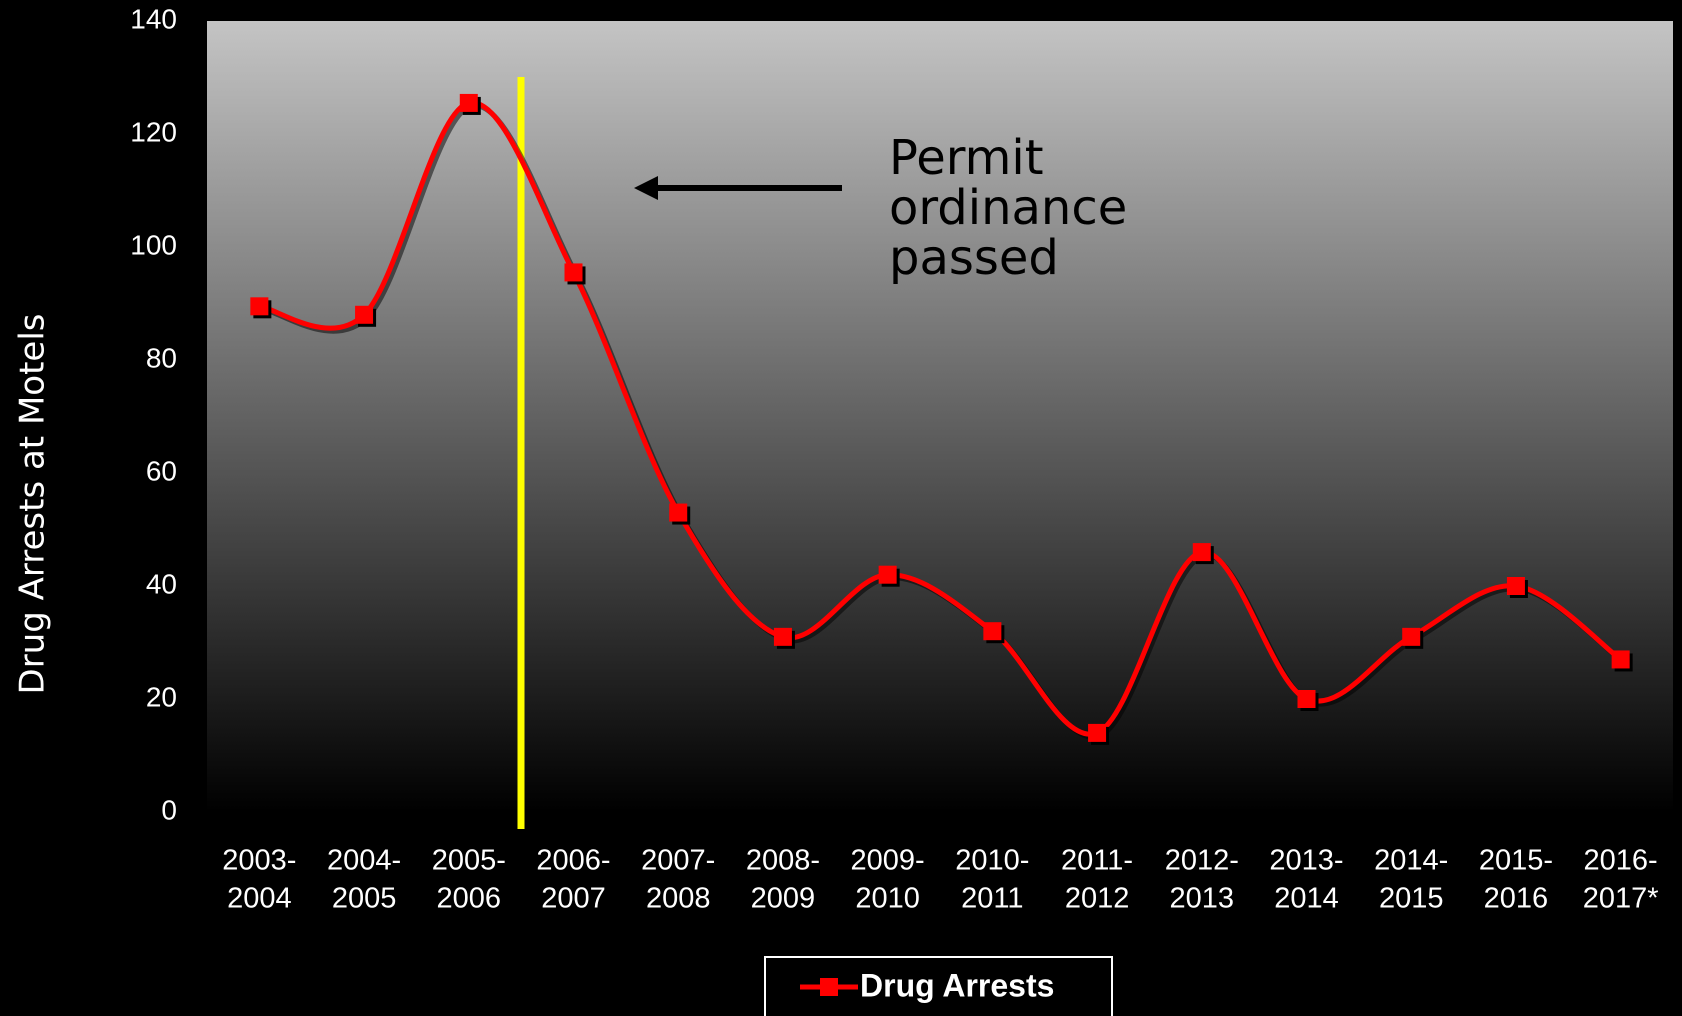  What do you see at coordinates (153, 18) in the screenshot?
I see `y-tick-label: 140` at bounding box center [153, 18].